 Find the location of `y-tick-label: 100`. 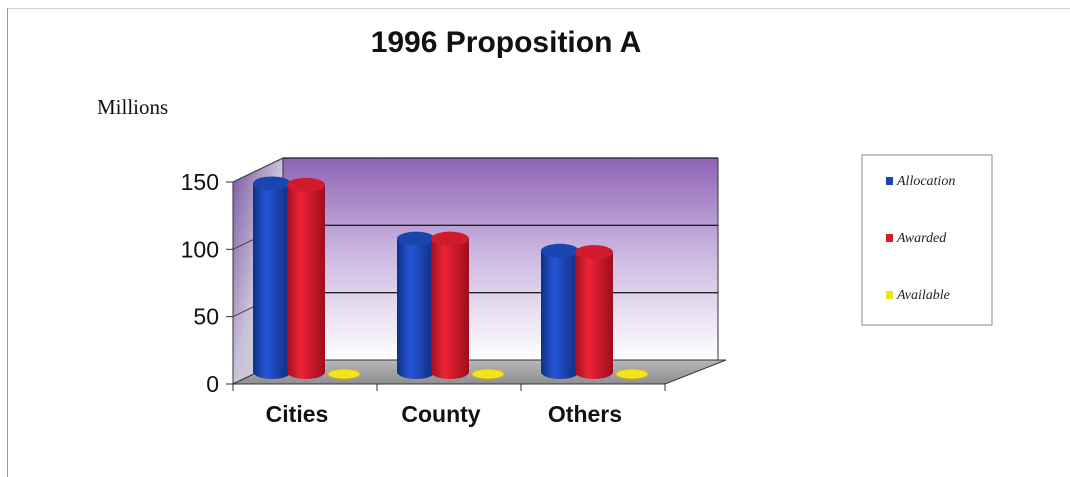

y-tick-label: 100 is located at coordinates (200, 249).